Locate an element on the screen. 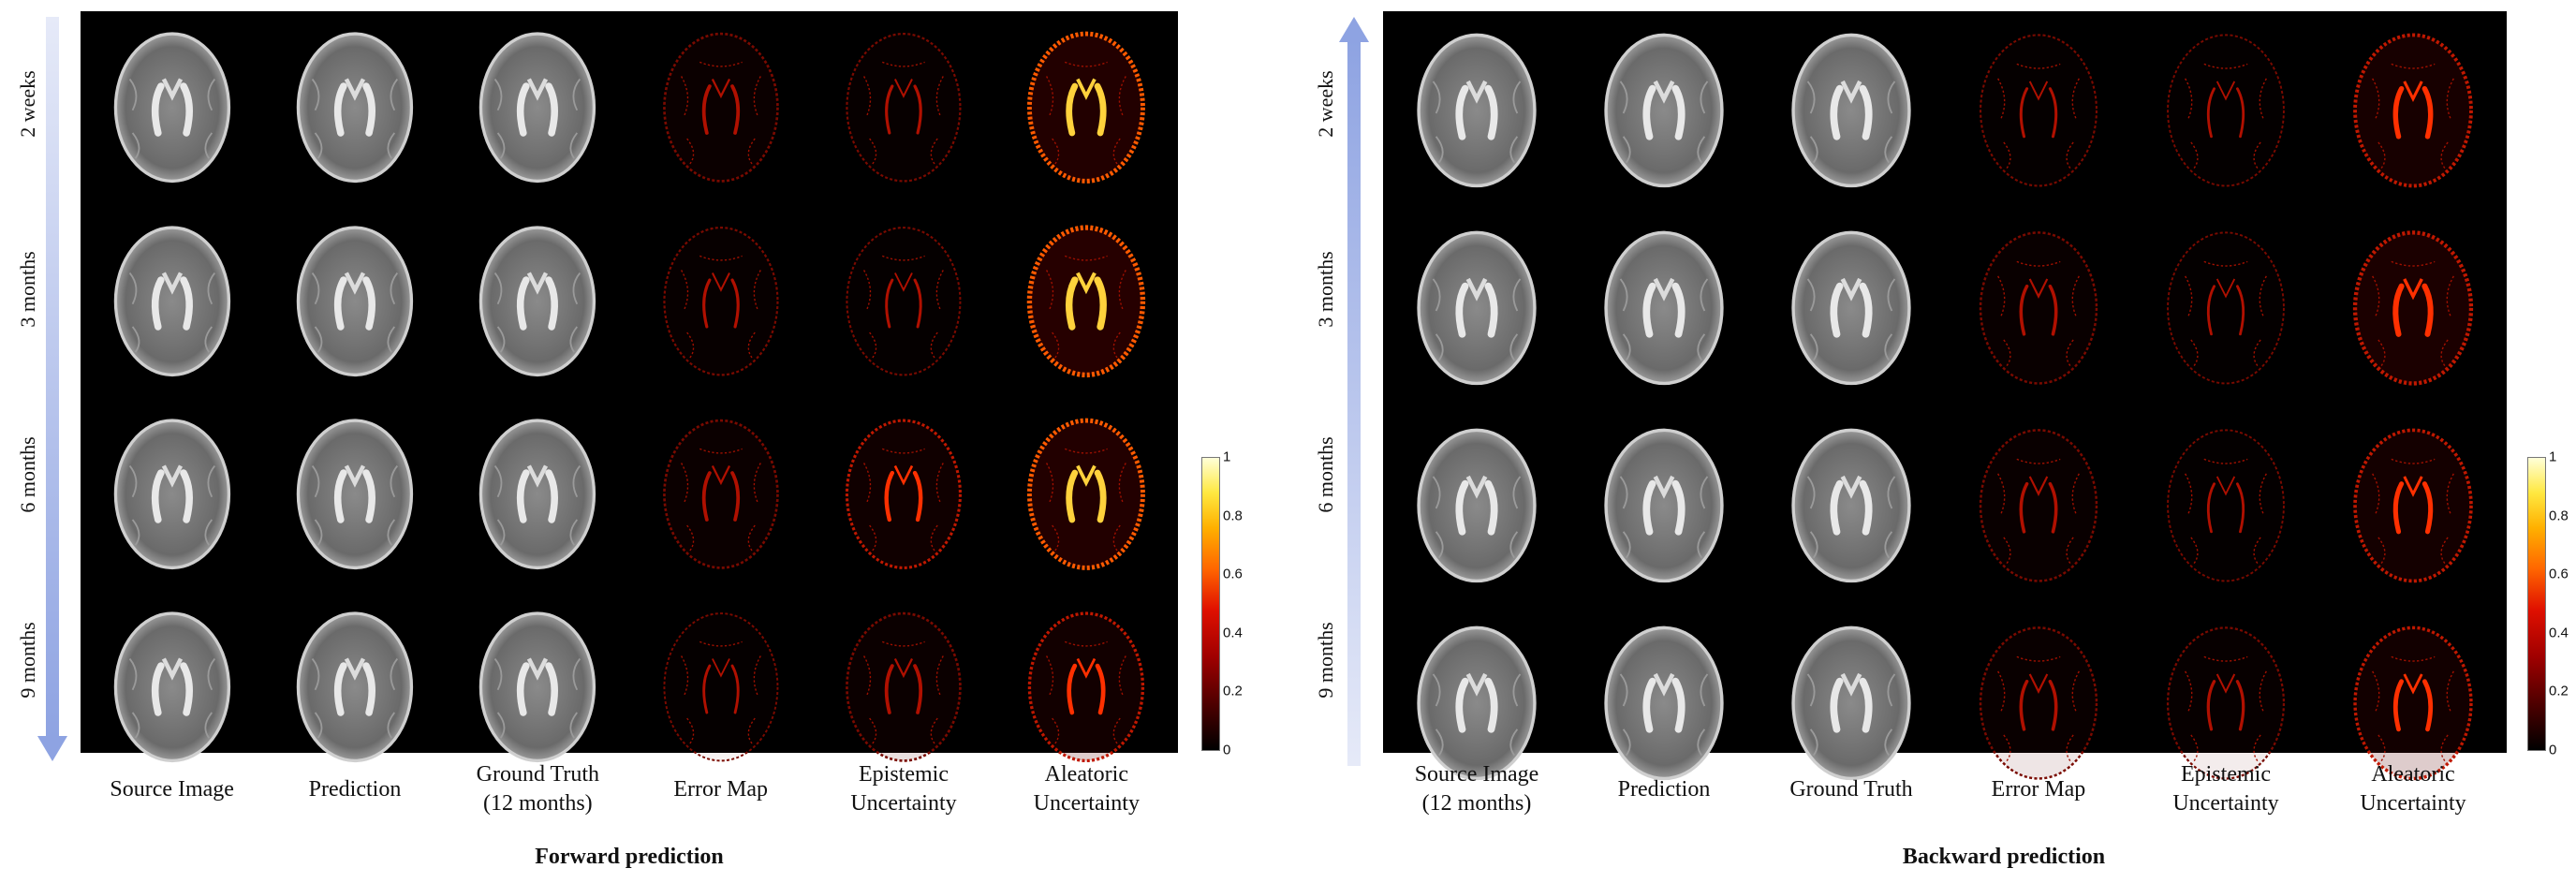  backward-caption: Backward prediction is located at coordinates (2004, 857).